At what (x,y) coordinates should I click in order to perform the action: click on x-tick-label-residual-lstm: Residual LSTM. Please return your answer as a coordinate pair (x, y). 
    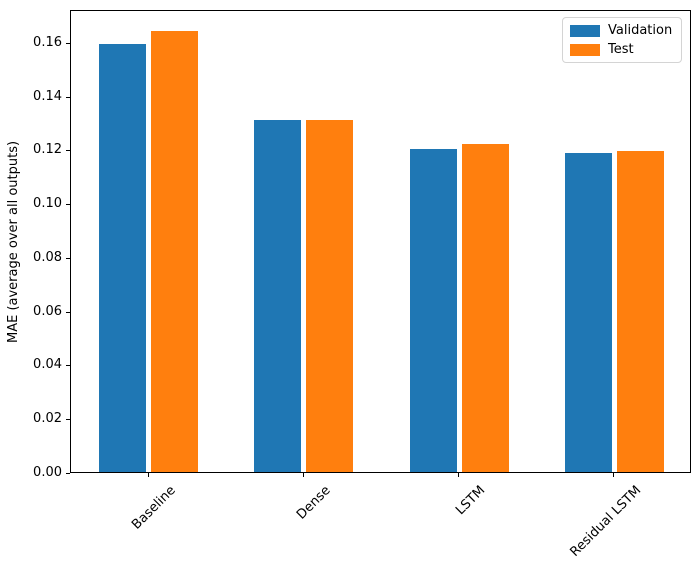
    Looking at the image, I should click on (605, 521).